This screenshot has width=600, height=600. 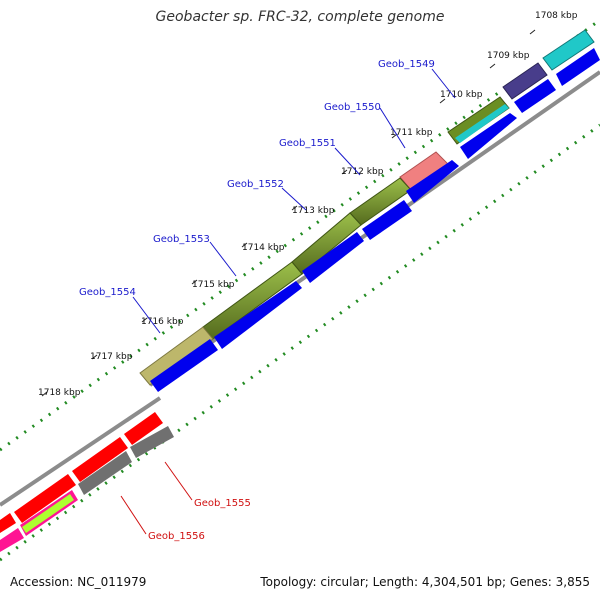 I want to click on tick-label: 1715 kbp, so click(x=213, y=285).